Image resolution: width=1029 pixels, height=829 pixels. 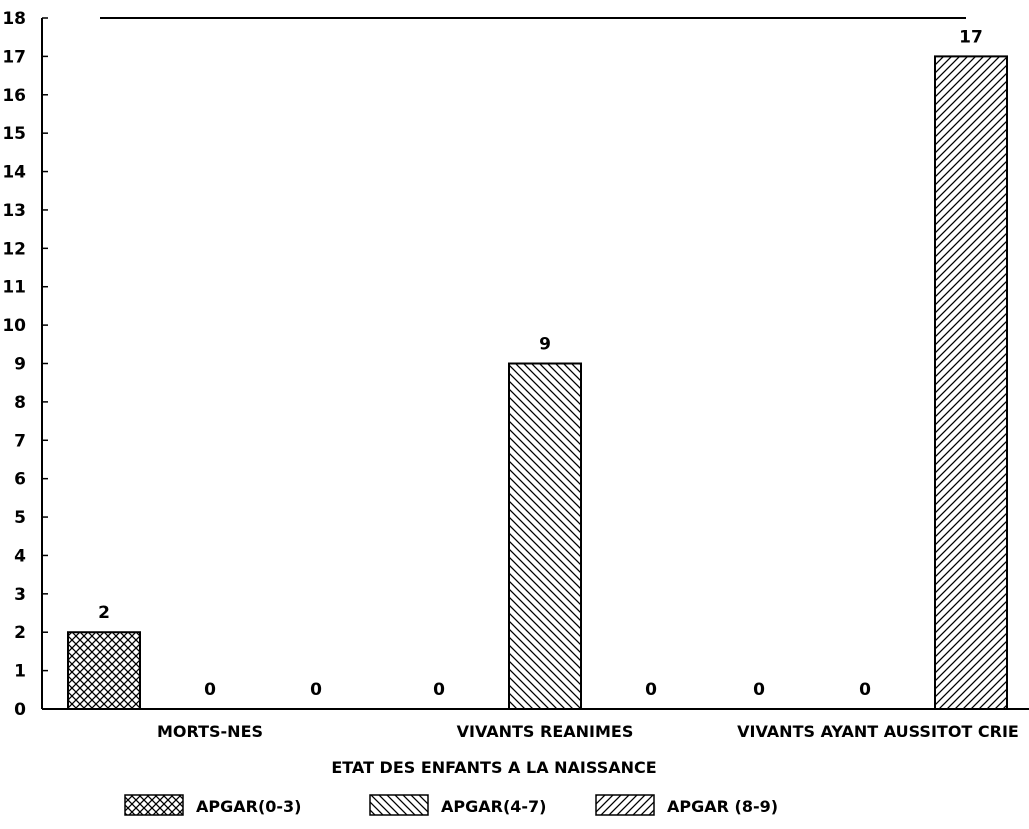 What do you see at coordinates (20, 556) in the screenshot?
I see `y-tick-label: 4` at bounding box center [20, 556].